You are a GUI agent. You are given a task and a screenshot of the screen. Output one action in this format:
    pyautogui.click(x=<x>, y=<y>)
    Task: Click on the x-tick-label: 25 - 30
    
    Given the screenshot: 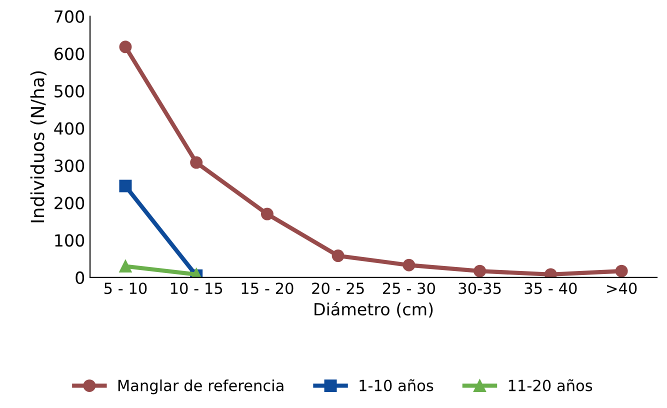 What is the action you would take?
    pyautogui.click(x=409, y=288)
    